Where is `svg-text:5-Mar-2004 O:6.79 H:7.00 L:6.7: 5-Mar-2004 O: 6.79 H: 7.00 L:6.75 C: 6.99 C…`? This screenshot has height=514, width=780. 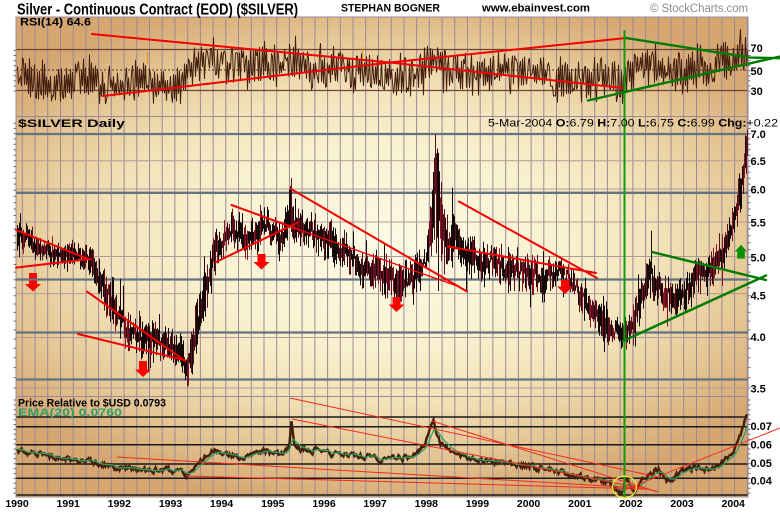
svg-text:5-Mar-2004 O:6.79 H:7.00 L:6.7: 5-Mar-2004 O: 6.79 H: 7.00 L:6.75 C: 6.99 C… is located at coordinates (633, 124).